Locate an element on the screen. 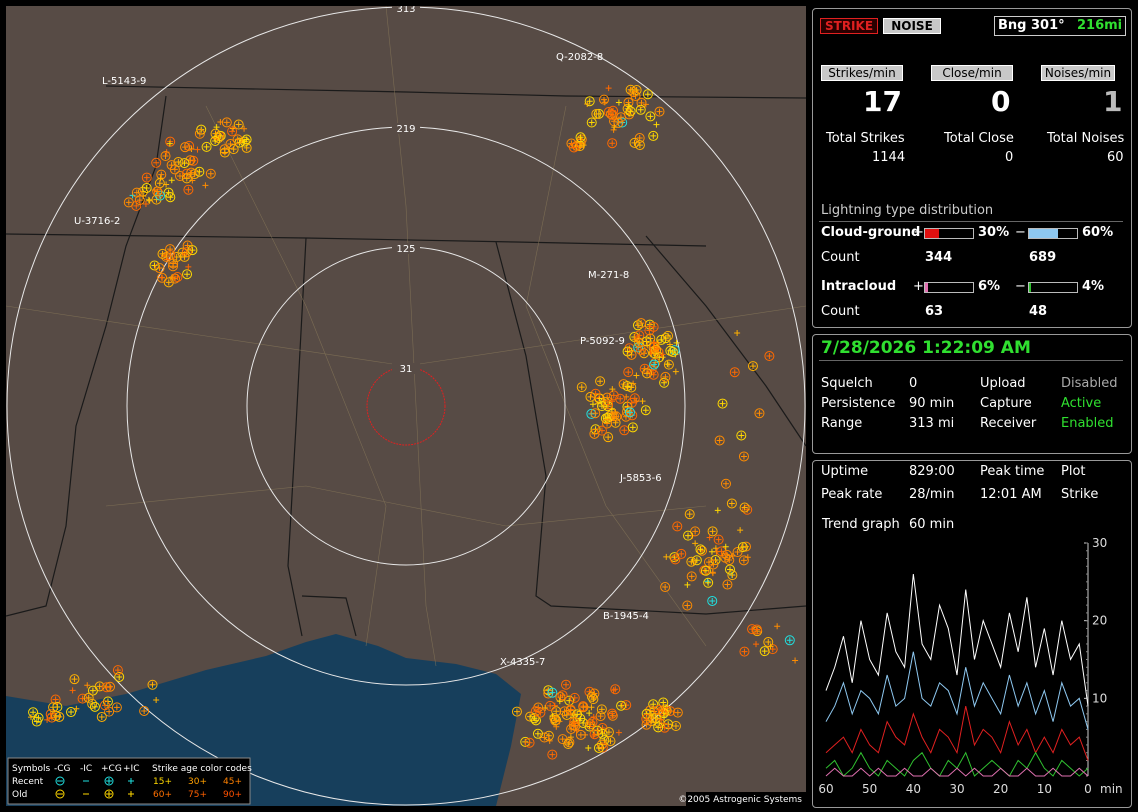 This screenshot has width=1138, height=812. rate-button: Close/min is located at coordinates (972, 73).